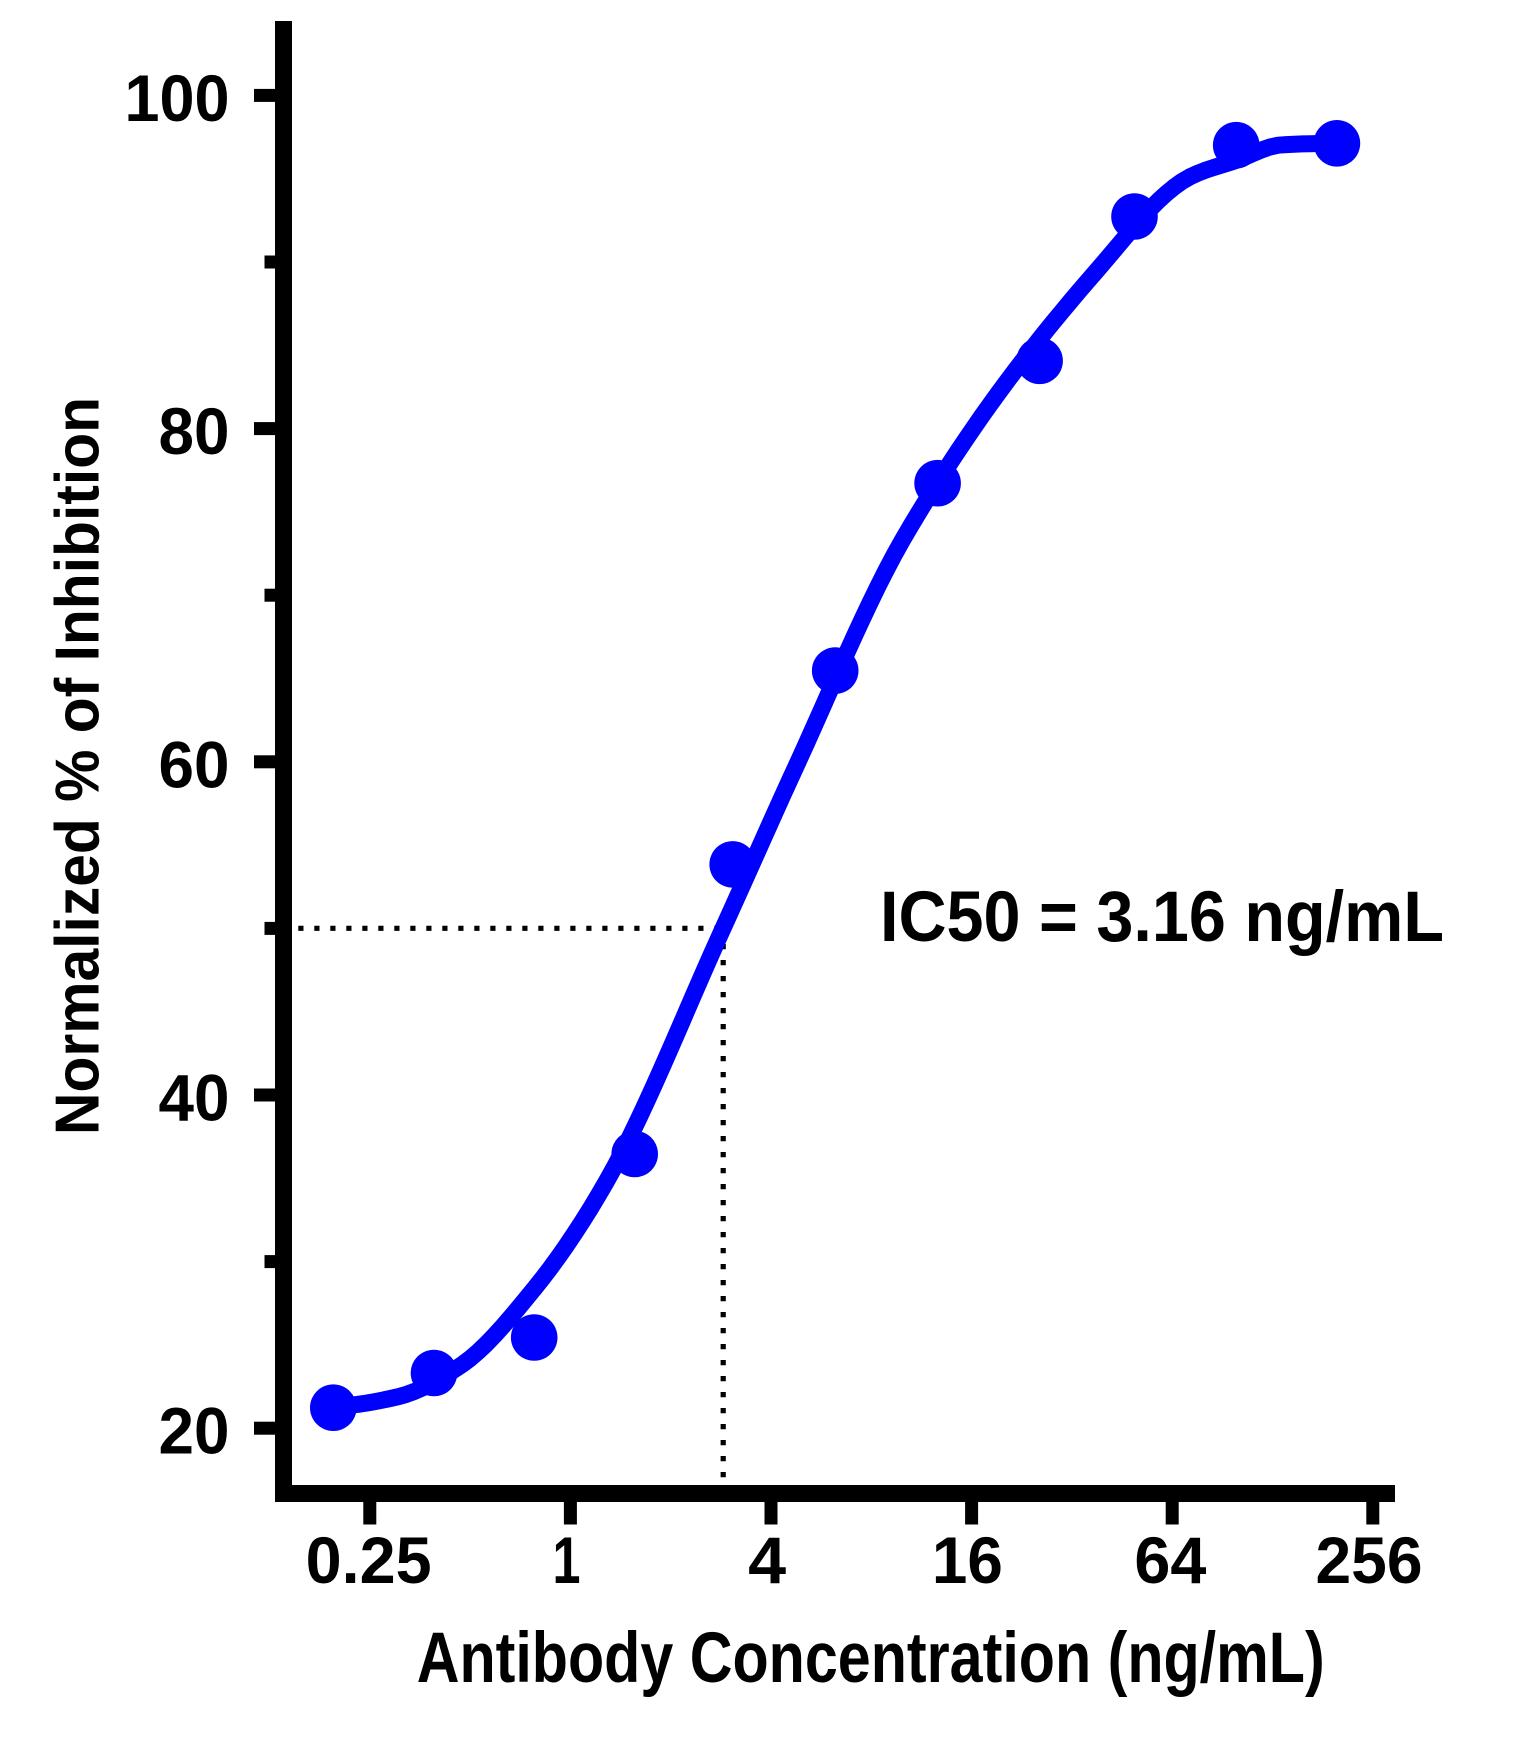 This screenshot has width=1536, height=1750. What do you see at coordinates (967, 1560) in the screenshot?
I see `svg-text: 16` at bounding box center [967, 1560].